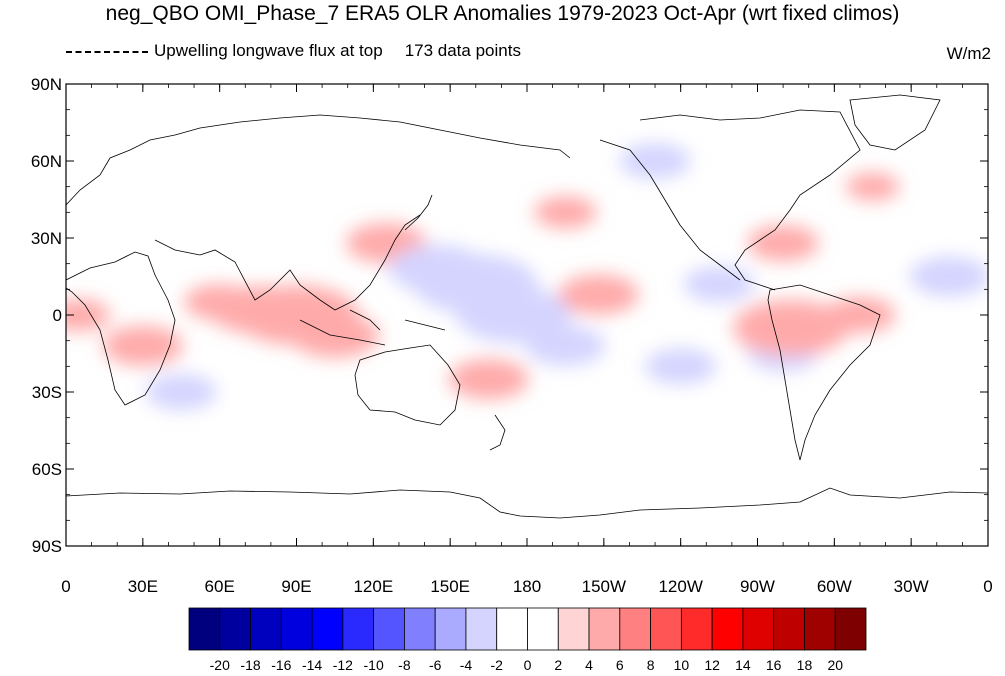 Image resolution: width=1005 pixels, height=676 pixels. Describe the element at coordinates (318, 160) in the screenshot. I see `eurasia-coast` at that location.